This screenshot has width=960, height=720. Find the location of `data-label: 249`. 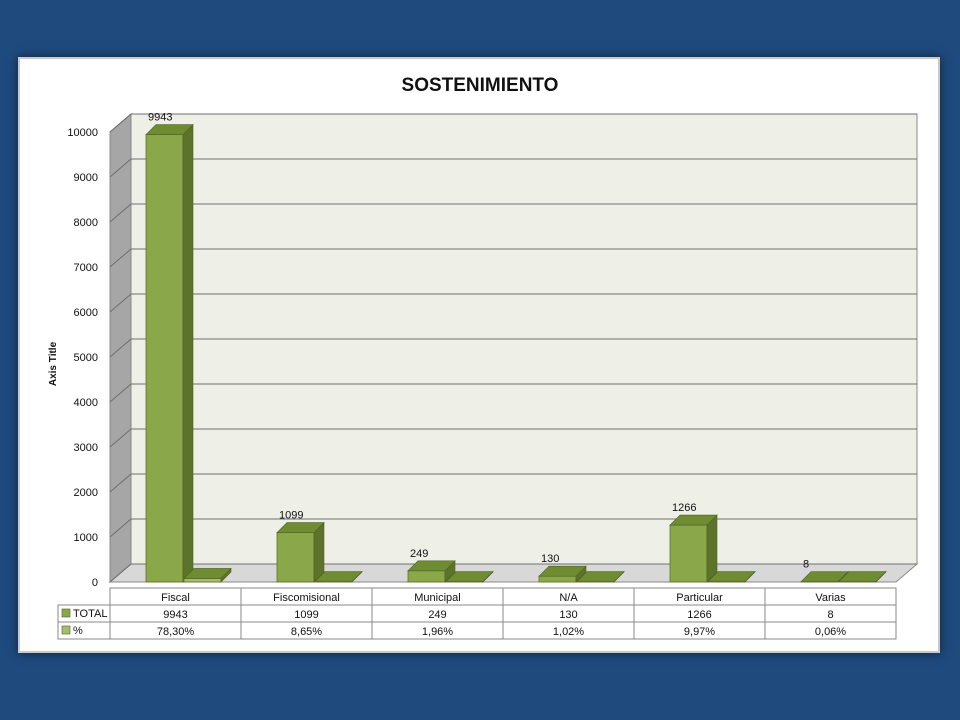

data-label: 249 is located at coordinates (419, 554).